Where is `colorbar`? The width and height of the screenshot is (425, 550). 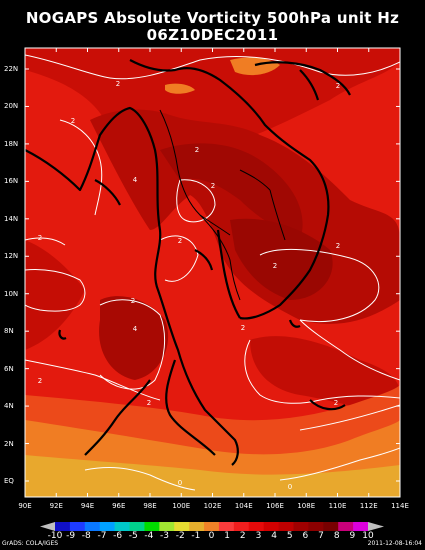
colorbar is located at coordinates (212, 526).